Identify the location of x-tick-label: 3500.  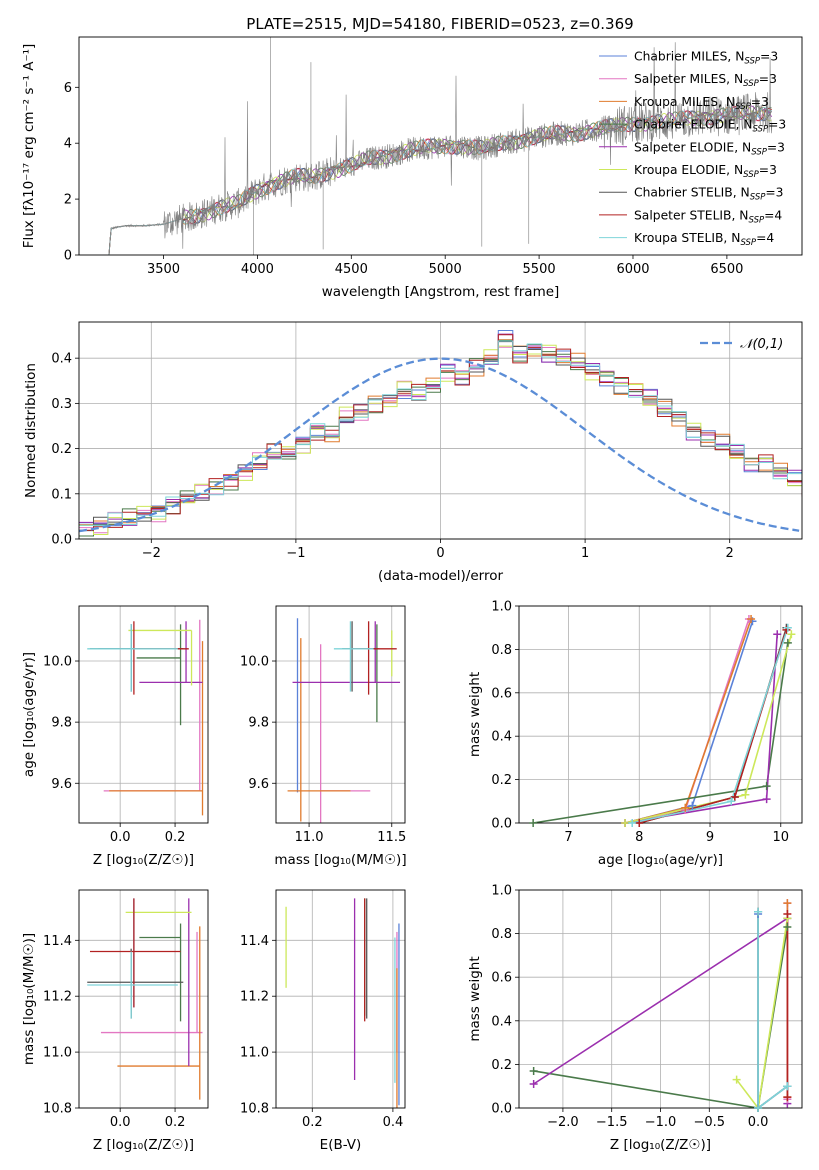
(163, 269).